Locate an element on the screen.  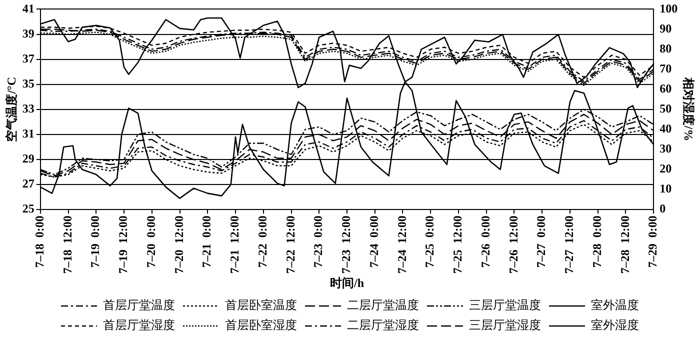
x-tick-label: 7–29 0:00 is located at coordinates (653, 242).